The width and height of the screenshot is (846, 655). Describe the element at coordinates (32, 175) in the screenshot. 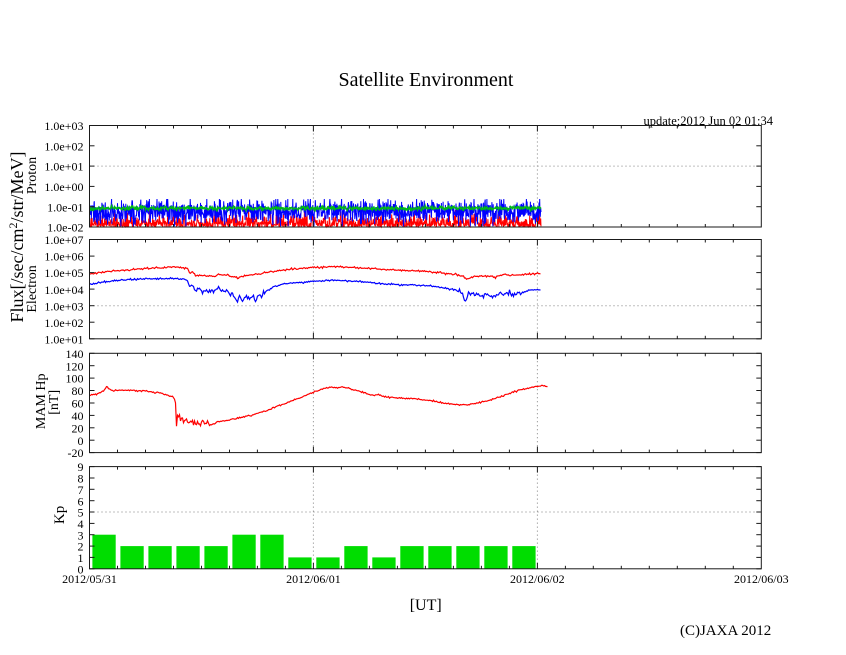

I see `svg-text: Proton` at that location.